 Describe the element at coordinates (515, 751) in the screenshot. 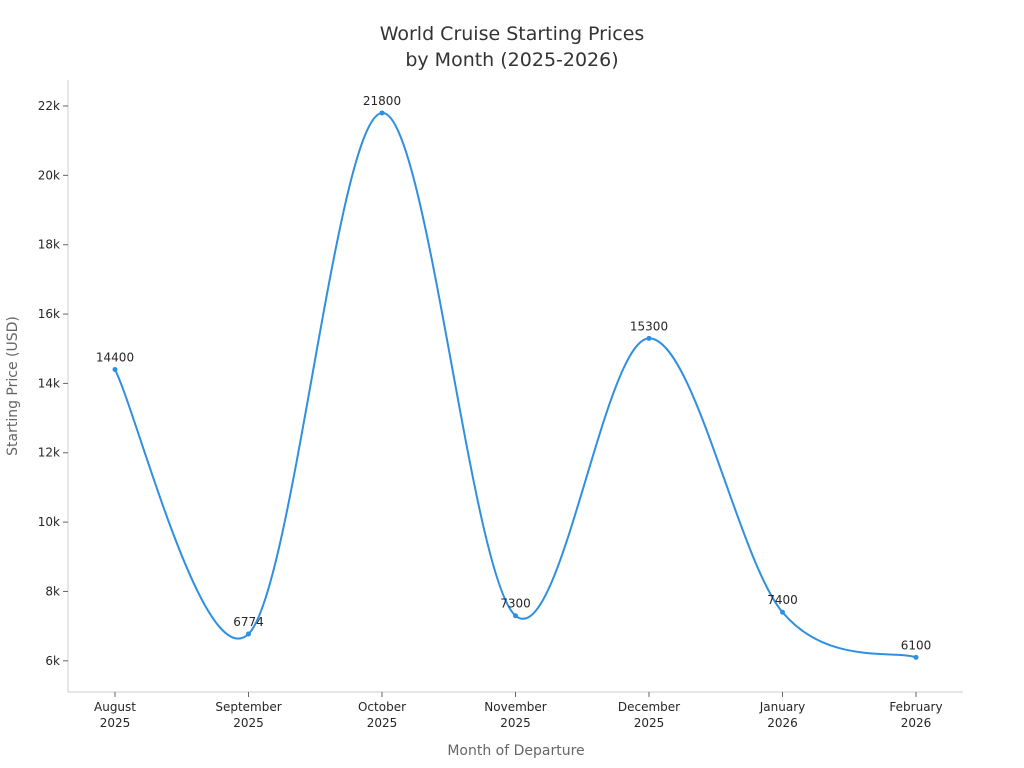

I see `x-axis-title: Month of Departure` at that location.